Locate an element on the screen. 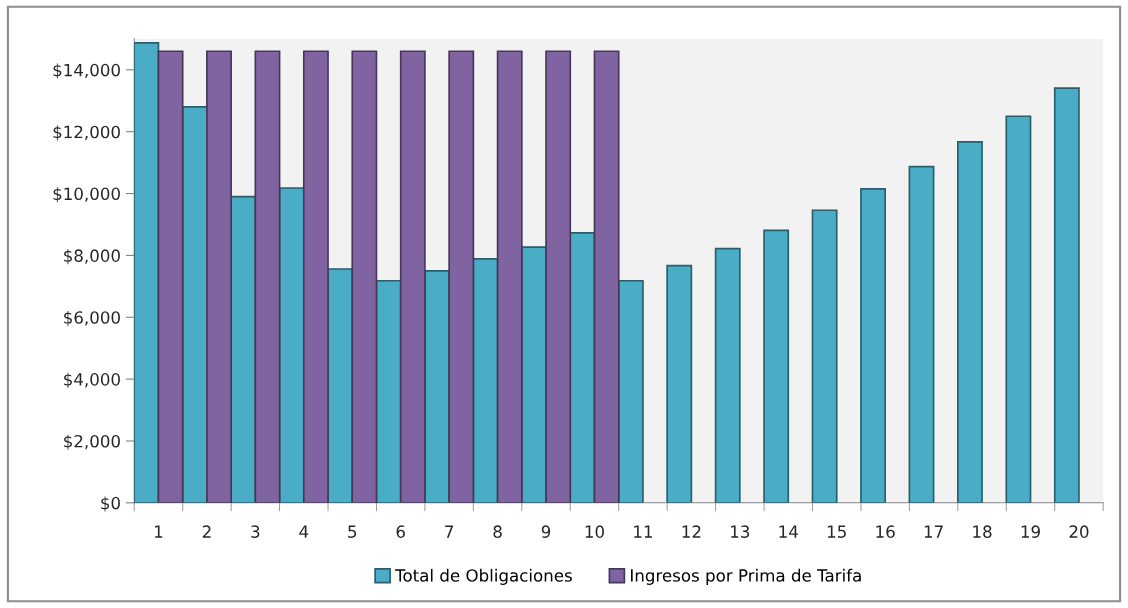 This screenshot has width=1128, height=608. x-tick-label: 4 is located at coordinates (304, 531).